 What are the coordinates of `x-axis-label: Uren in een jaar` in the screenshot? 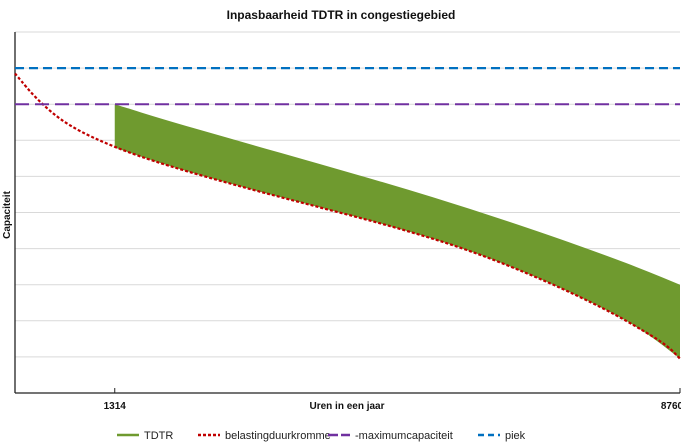 It's located at (346, 406).